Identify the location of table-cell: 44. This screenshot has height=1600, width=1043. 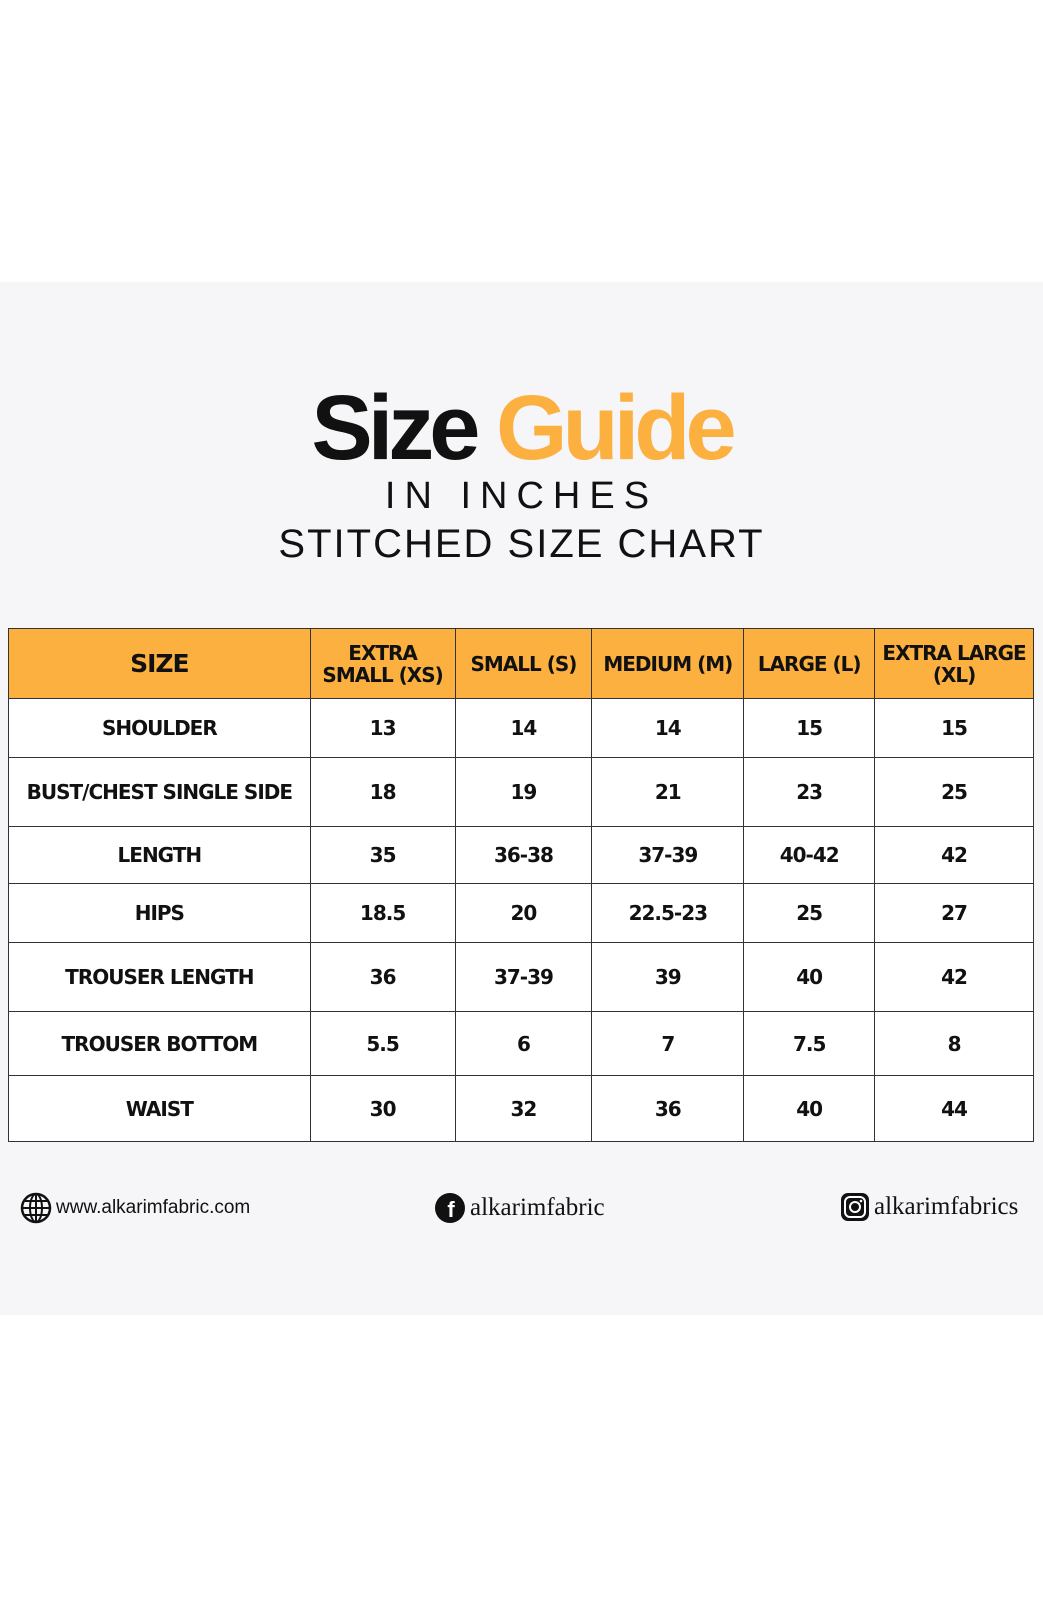
(954, 1108).